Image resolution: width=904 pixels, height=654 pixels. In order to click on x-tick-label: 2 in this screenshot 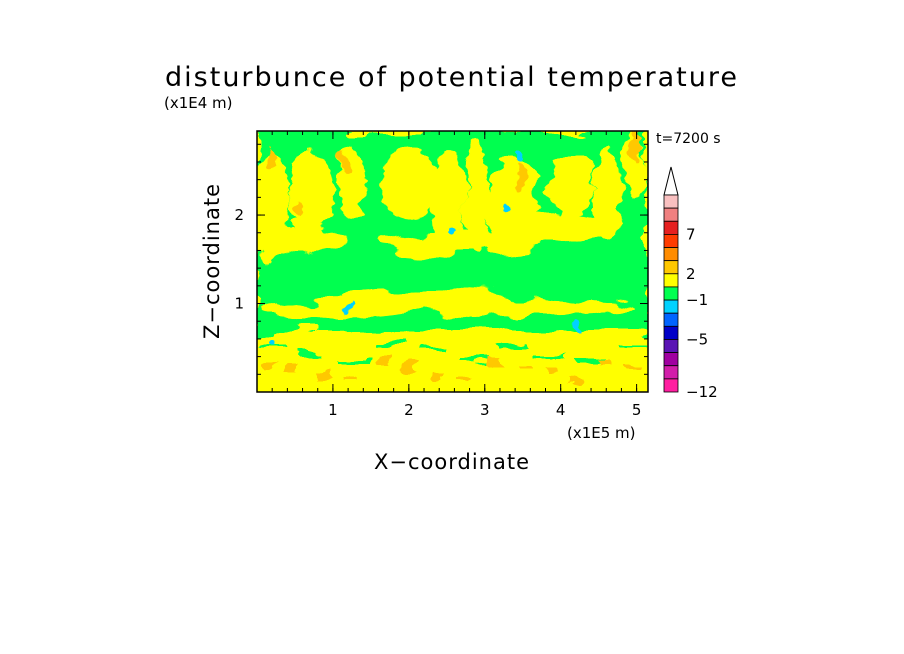, I will do `click(409, 410)`.